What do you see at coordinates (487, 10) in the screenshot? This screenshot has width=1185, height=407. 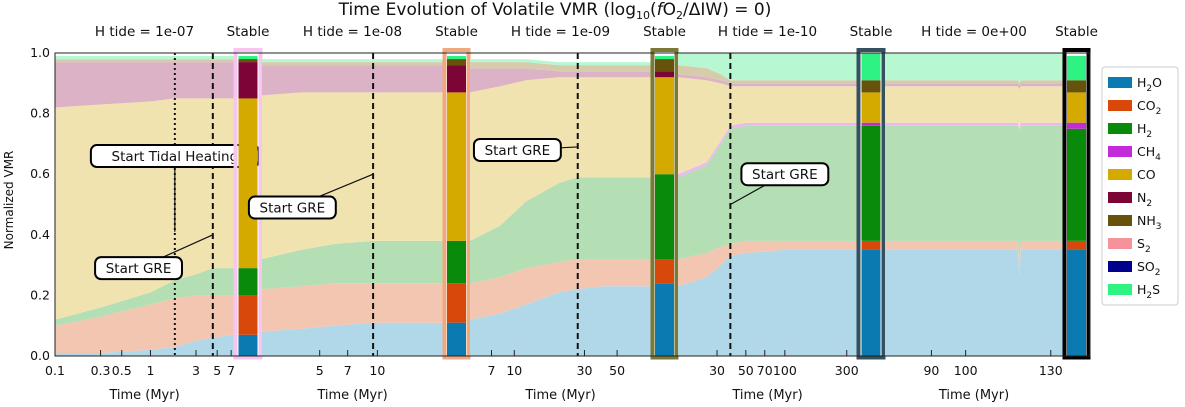 I see `title-pre: Time Evolution of Volatile VMR (log` at bounding box center [487, 10].